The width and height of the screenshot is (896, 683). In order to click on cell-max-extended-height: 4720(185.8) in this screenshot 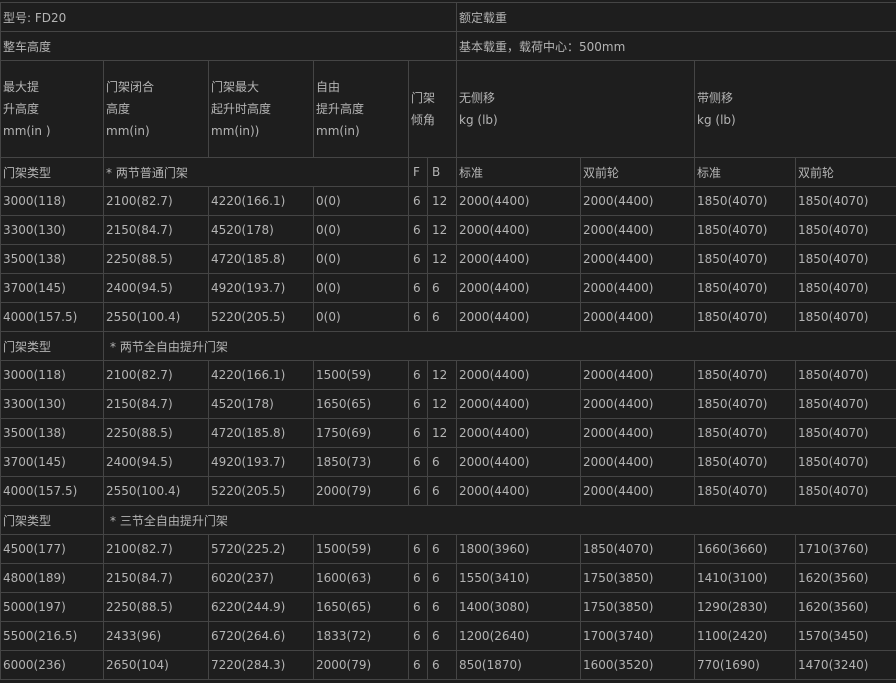, I will do `click(261, 433)`.